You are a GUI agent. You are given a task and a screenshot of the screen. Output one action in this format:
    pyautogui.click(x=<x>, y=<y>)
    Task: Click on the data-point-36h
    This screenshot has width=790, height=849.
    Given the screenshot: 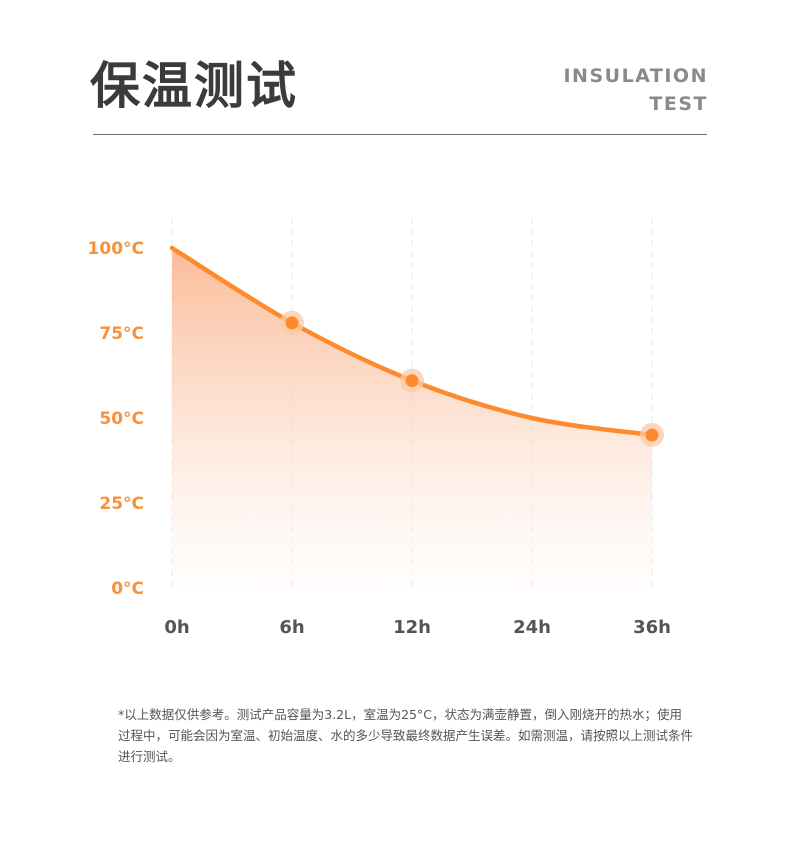 What is the action you would take?
    pyautogui.click(x=652, y=435)
    